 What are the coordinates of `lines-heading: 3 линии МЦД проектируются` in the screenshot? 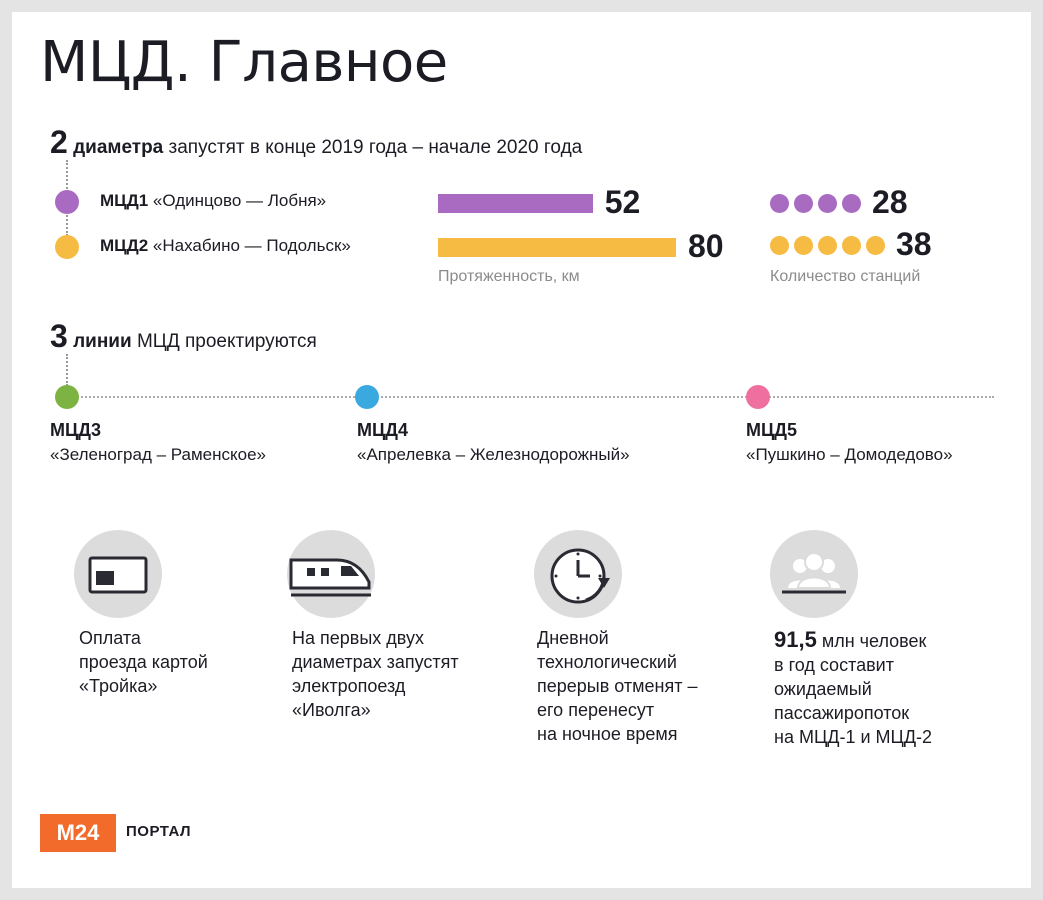 It's located at (183, 336).